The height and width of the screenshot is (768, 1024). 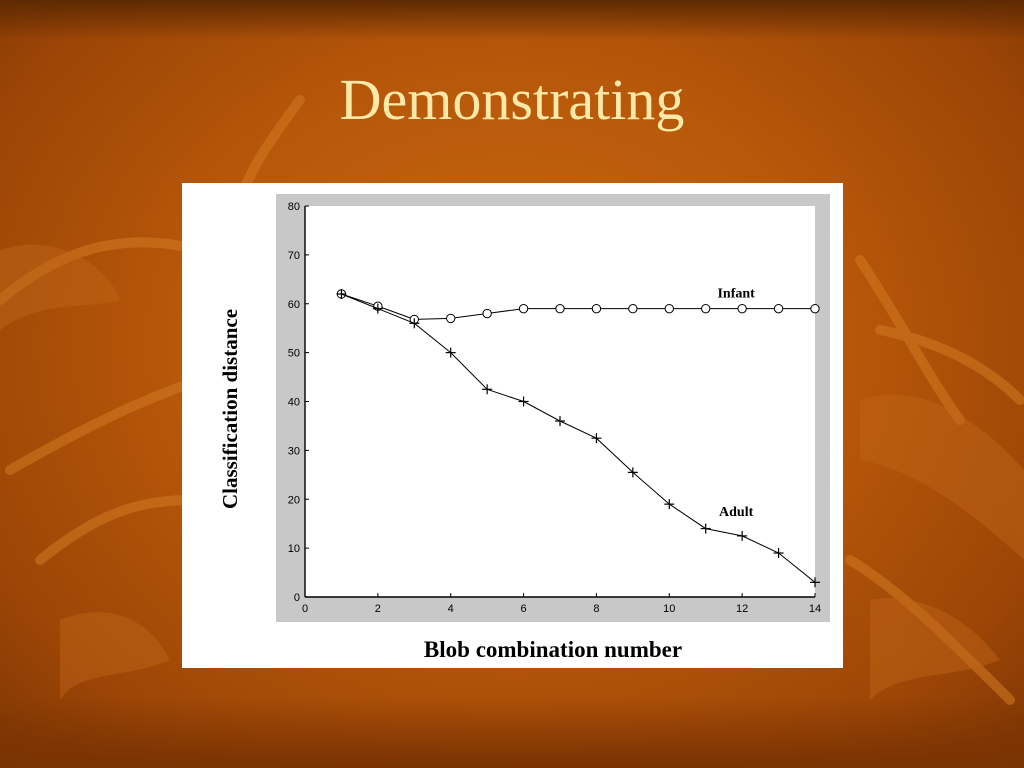 I want to click on y-axis-label: Classification distance, so click(x=230, y=409).